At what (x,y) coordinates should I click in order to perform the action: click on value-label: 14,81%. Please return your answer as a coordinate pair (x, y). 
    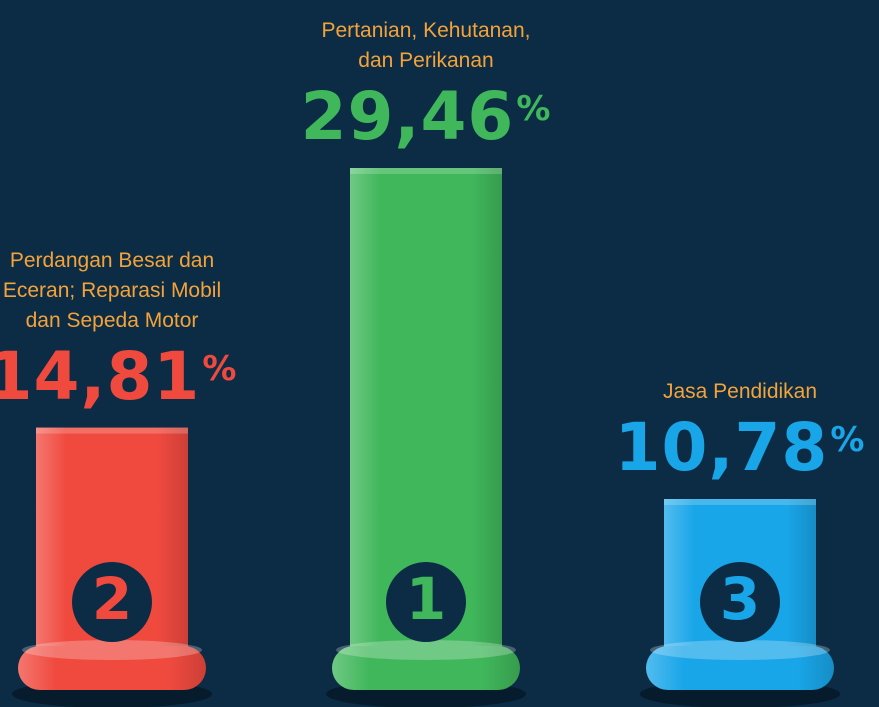
    Looking at the image, I should click on (121, 376).